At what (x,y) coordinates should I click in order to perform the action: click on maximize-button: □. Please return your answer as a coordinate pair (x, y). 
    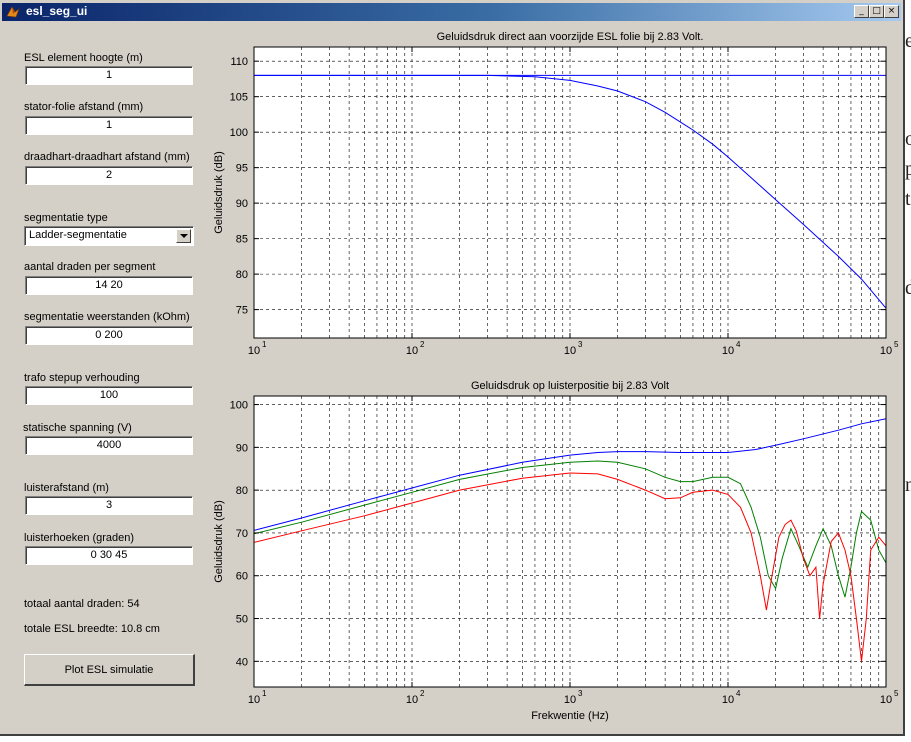
    Looking at the image, I should click on (876, 11).